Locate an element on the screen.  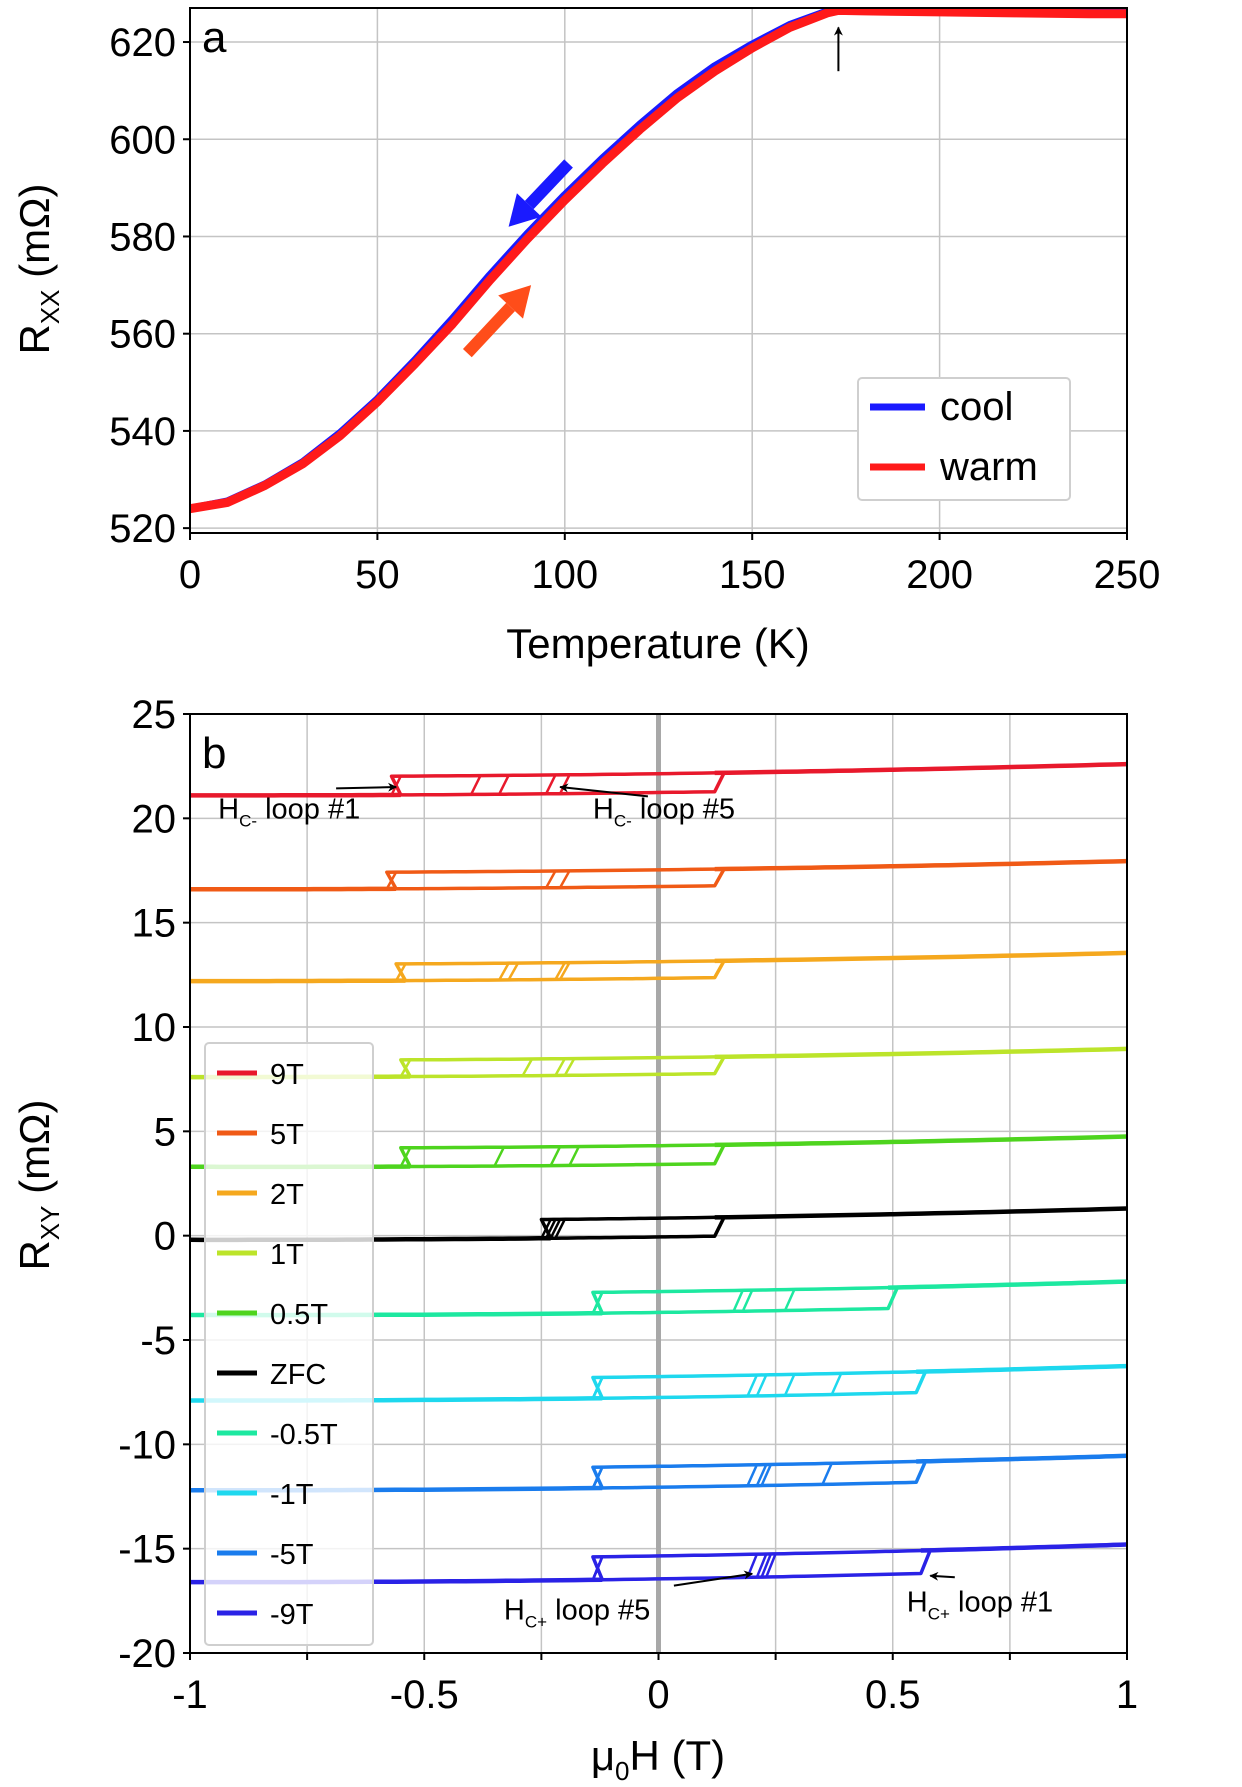
panel-b-legend-label-5T: 5T is located at coordinates (287, 1135).